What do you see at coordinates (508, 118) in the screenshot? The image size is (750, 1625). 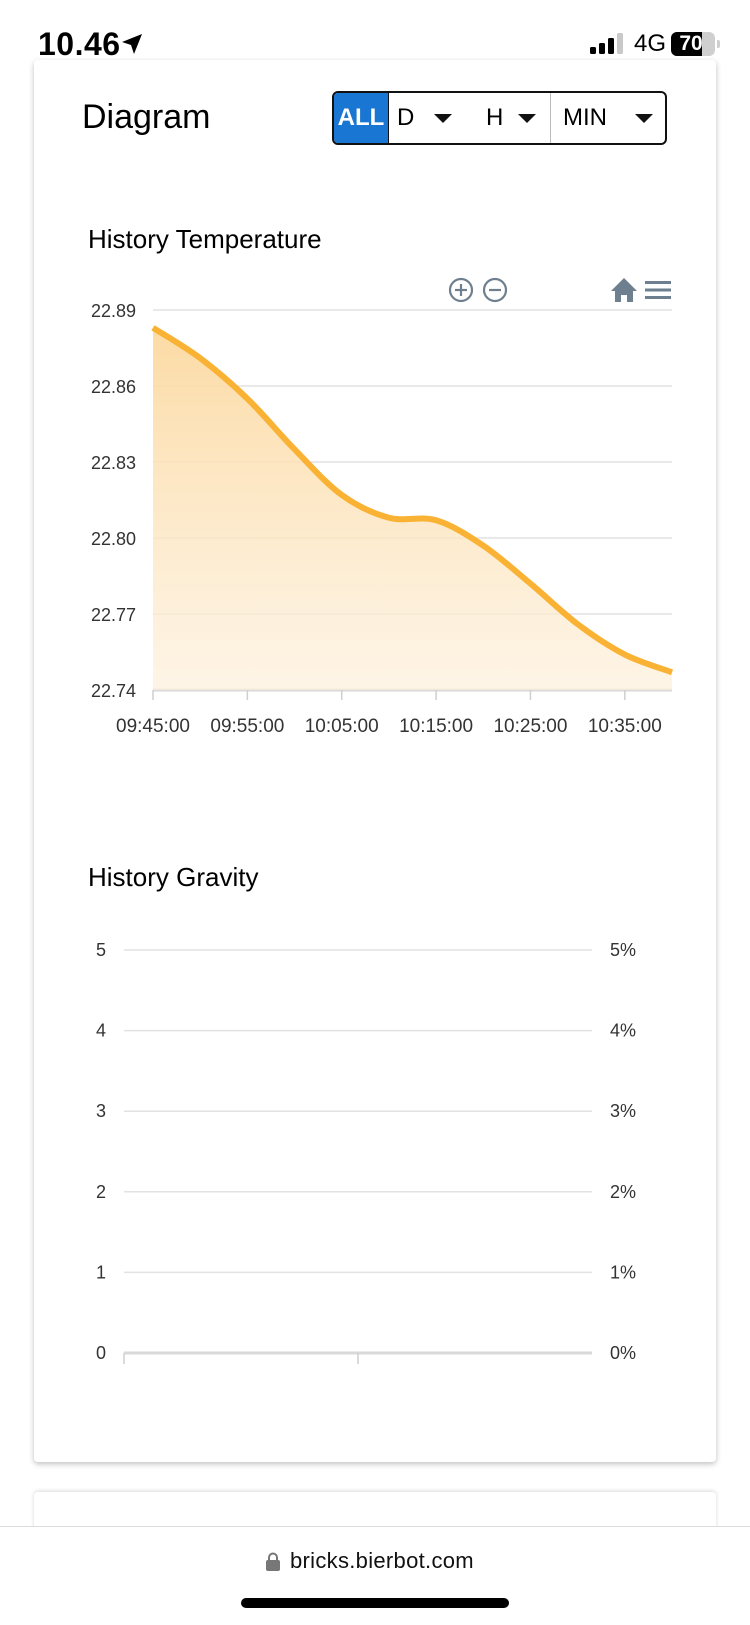 I see `range-hour-dropdown: H` at bounding box center [508, 118].